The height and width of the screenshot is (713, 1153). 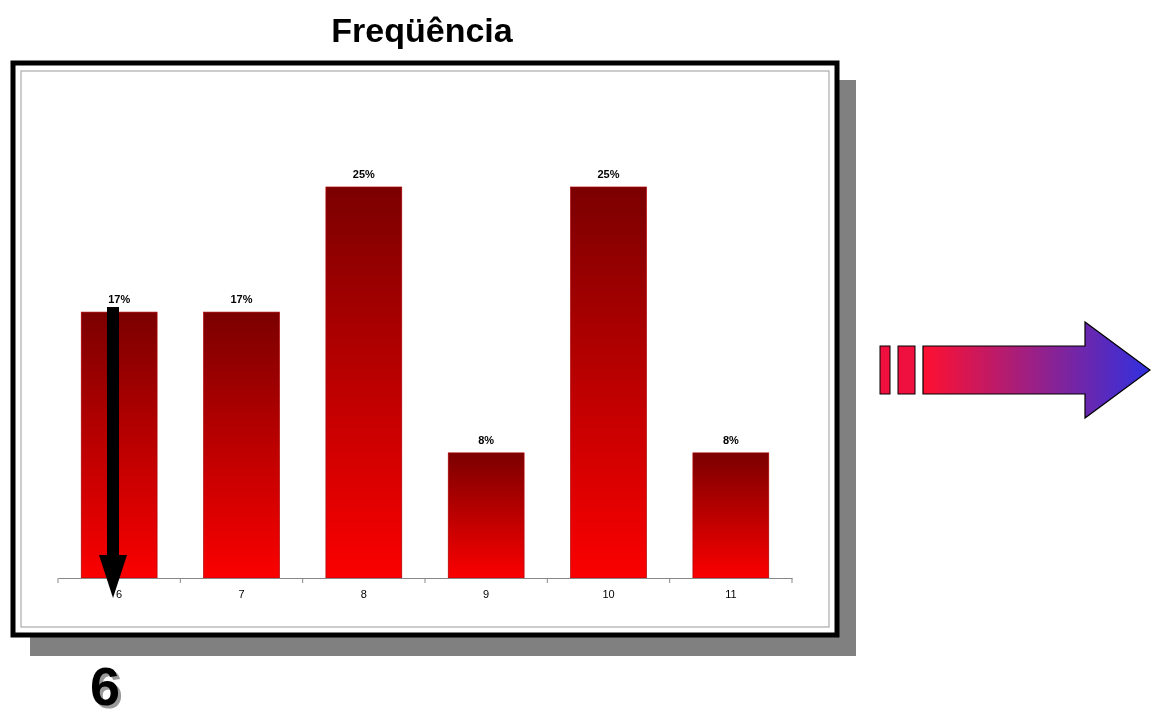 I want to click on x-tick-label: 8, so click(x=363, y=593).